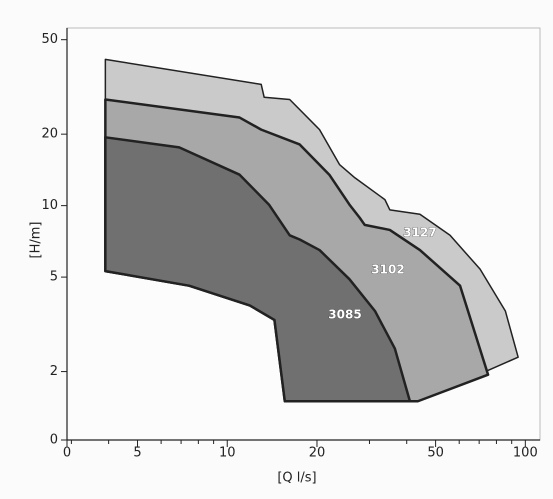 The width and height of the screenshot is (553, 499). I want to click on y-tick-label: 0, so click(54, 440).